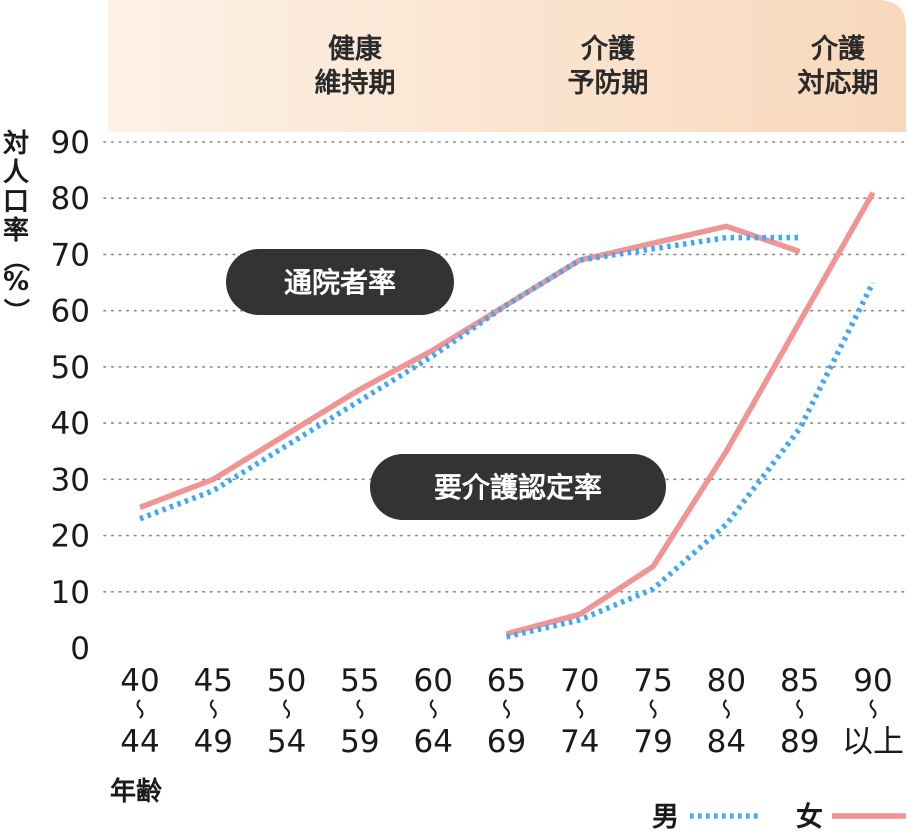 This screenshot has width=908, height=832. Describe the element at coordinates (507, 66) in the screenshot. I see `stage-band` at that location.